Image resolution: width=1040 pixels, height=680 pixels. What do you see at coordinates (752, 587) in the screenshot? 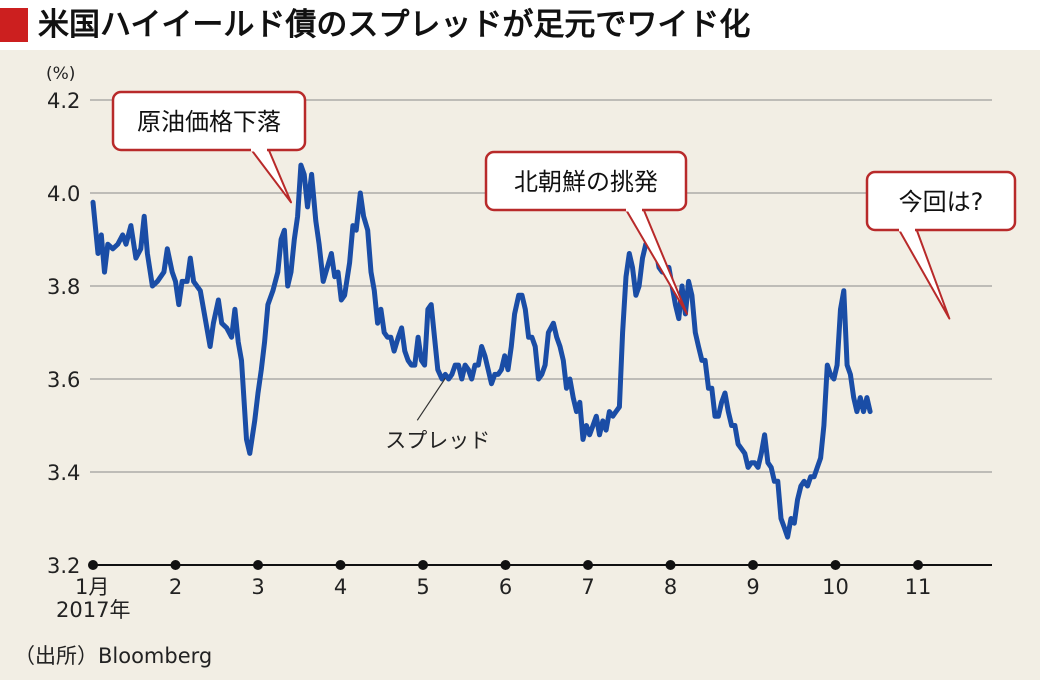
I see `x-tick-label: 9` at bounding box center [752, 587].